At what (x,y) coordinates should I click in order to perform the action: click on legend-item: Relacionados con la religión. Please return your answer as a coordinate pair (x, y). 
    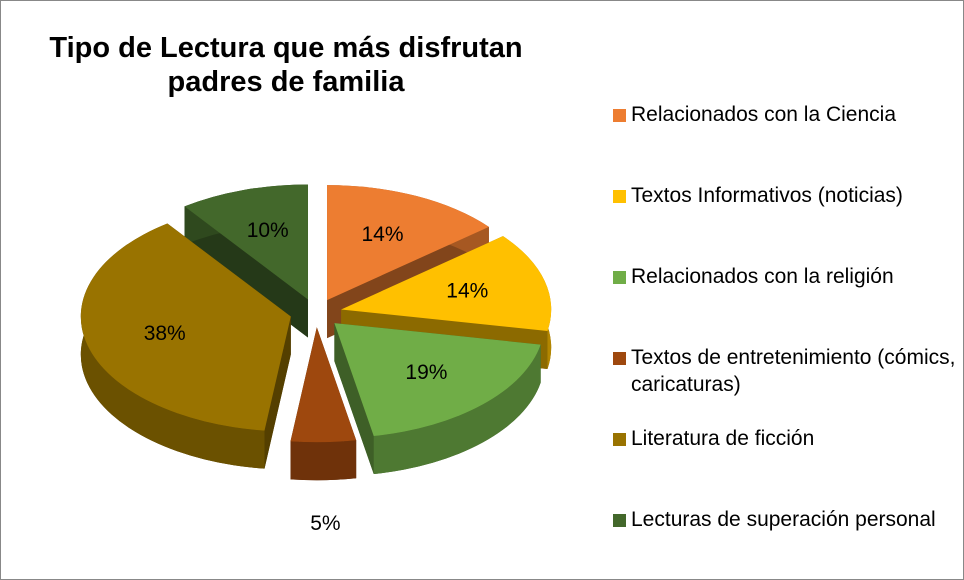
    Looking at the image, I should click on (783, 276).